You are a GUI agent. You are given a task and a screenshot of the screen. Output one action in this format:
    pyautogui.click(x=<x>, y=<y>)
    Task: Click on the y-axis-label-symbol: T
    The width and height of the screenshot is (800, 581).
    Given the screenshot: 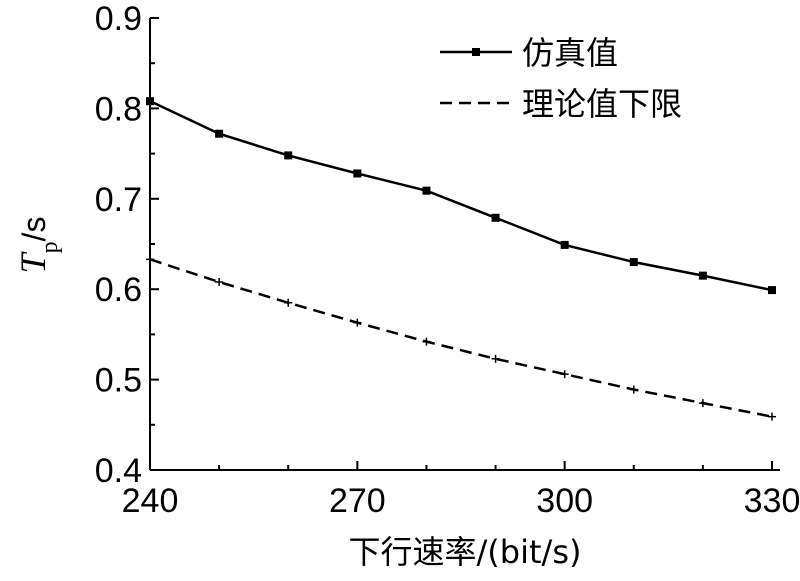 What is the action you would take?
    pyautogui.click(x=33, y=261)
    